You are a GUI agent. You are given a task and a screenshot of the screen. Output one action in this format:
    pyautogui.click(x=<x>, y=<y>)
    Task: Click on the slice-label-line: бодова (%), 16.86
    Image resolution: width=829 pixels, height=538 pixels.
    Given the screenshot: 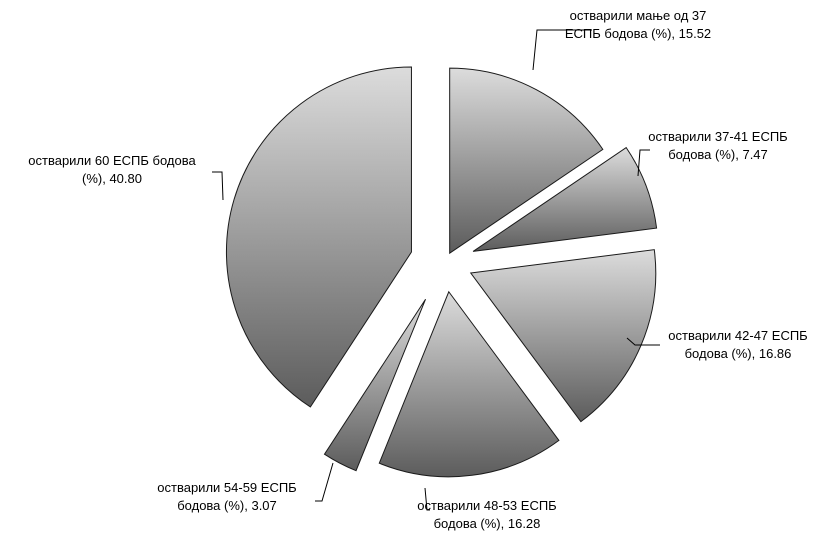 What is the action you would take?
    pyautogui.click(x=738, y=353)
    